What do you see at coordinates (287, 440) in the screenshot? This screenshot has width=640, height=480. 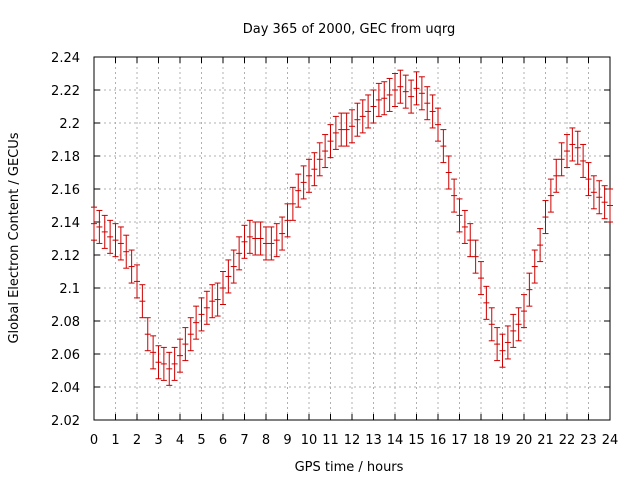 I see `x-tick-label: 9` at bounding box center [287, 440].